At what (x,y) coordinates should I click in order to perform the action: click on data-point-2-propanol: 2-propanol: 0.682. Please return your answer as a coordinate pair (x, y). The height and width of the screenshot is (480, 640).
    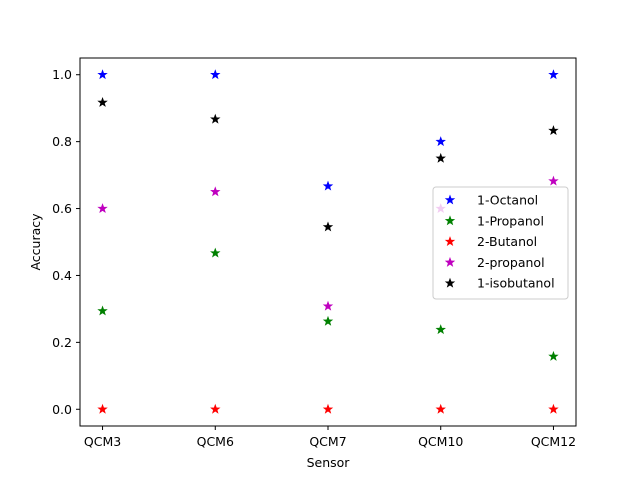
    Looking at the image, I should click on (553, 180).